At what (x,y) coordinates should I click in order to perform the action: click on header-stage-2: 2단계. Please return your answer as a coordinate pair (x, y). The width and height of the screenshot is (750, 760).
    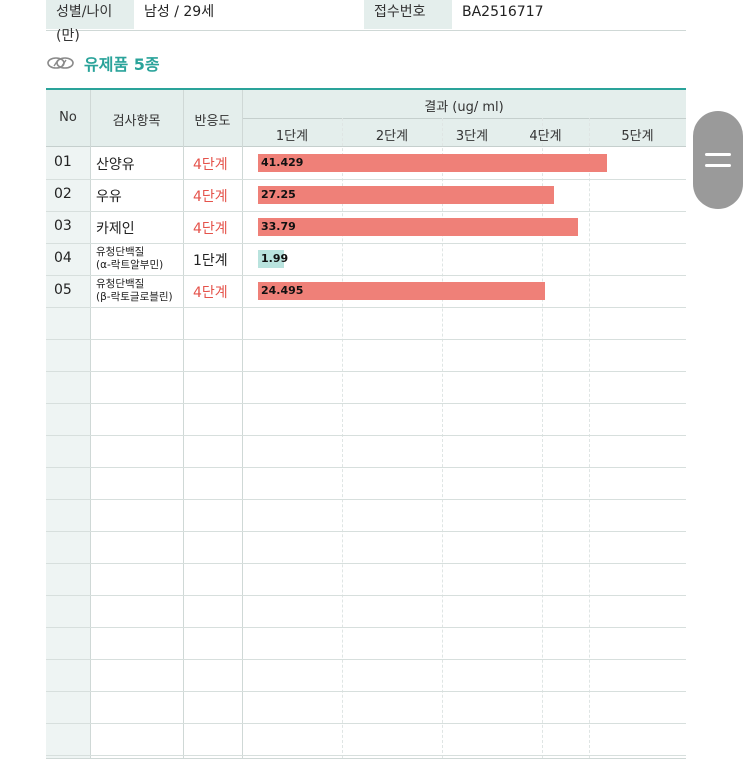
    Looking at the image, I should click on (392, 136).